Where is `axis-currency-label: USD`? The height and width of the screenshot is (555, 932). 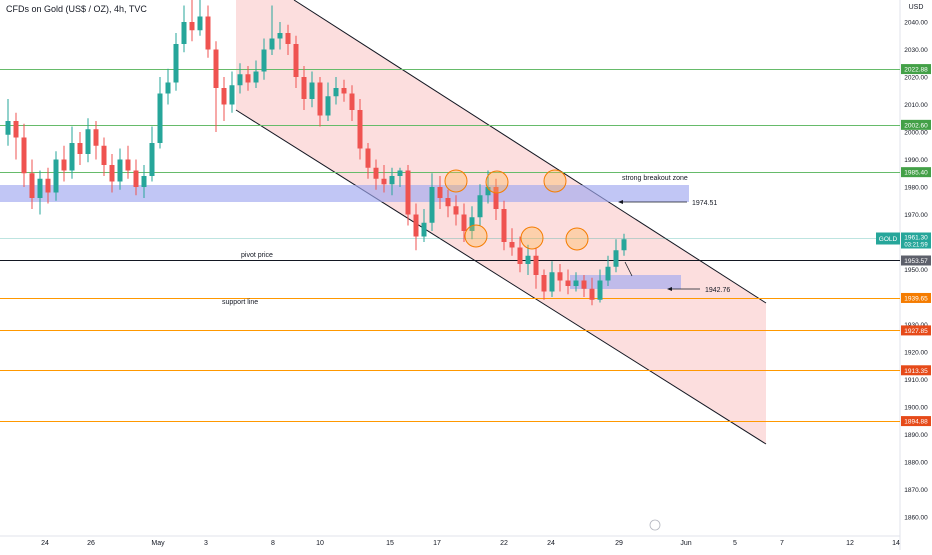 axis-currency-label: USD is located at coordinates (916, 7).